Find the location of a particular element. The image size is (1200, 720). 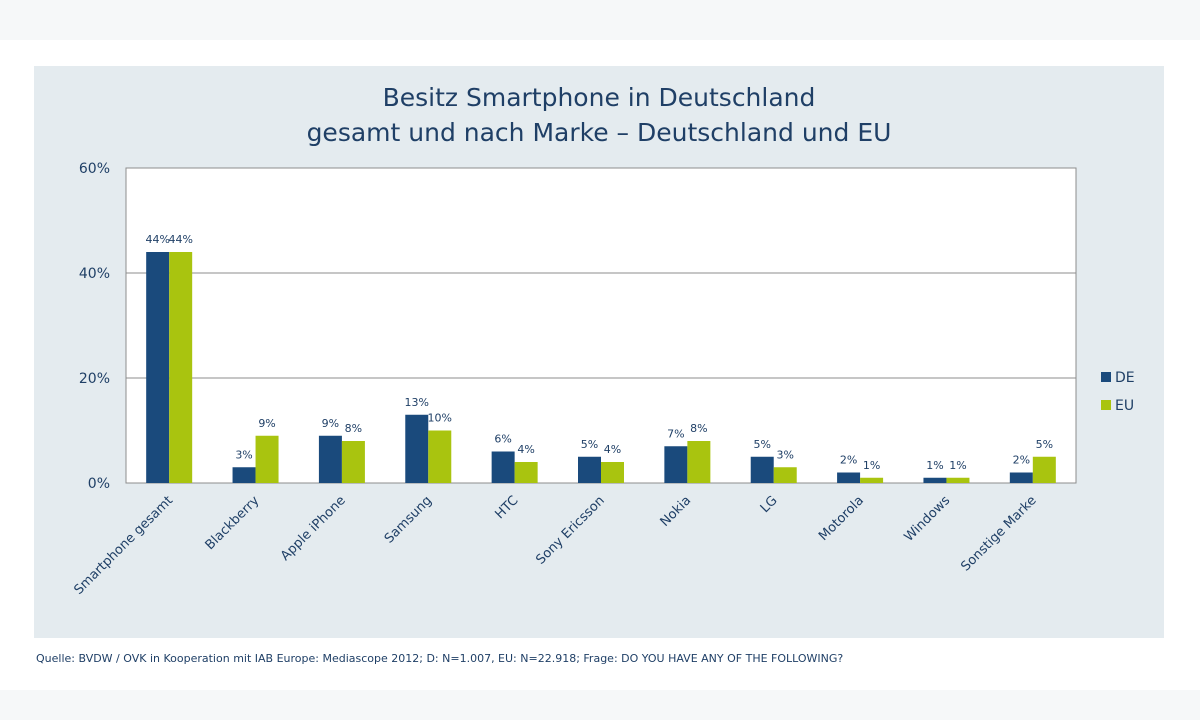

chart-title-line-1: Besitz Smartphone in Deutschland is located at coordinates (599, 97).